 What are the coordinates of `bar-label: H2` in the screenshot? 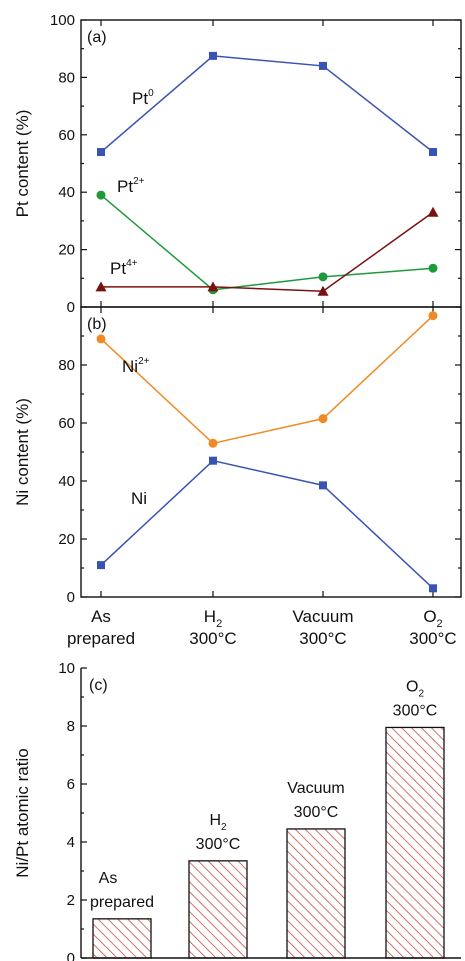 It's located at (218, 822).